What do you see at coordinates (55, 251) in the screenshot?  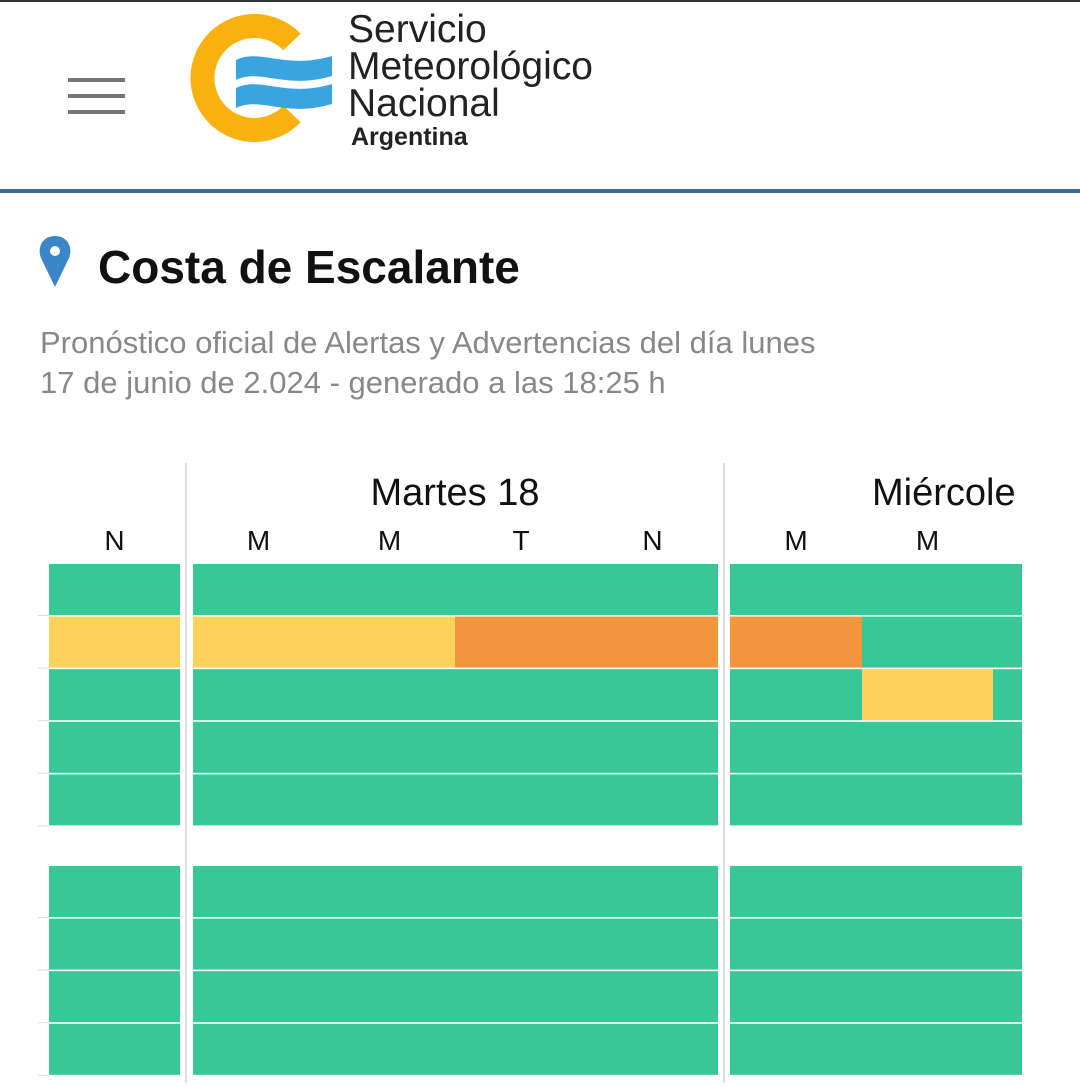 I see `pin-hole` at bounding box center [55, 251].